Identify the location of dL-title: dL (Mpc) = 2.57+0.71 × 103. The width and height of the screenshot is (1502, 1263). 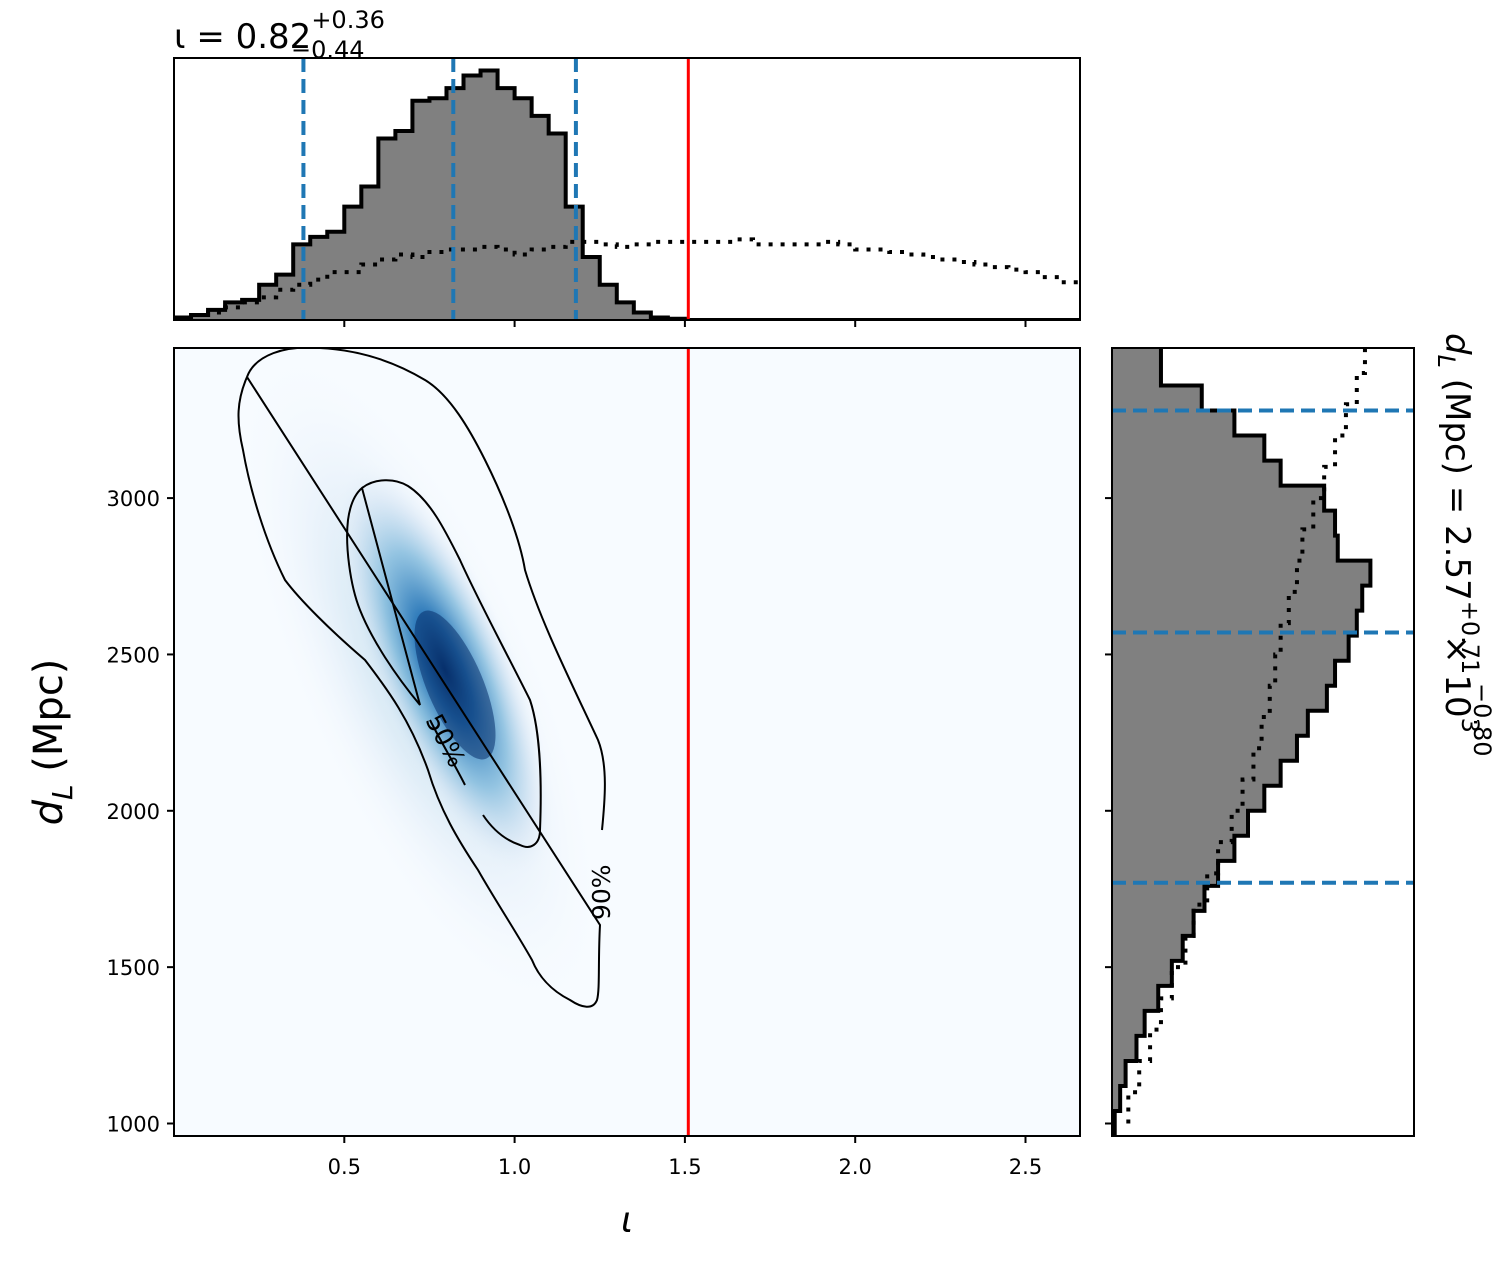
(1458, 533).